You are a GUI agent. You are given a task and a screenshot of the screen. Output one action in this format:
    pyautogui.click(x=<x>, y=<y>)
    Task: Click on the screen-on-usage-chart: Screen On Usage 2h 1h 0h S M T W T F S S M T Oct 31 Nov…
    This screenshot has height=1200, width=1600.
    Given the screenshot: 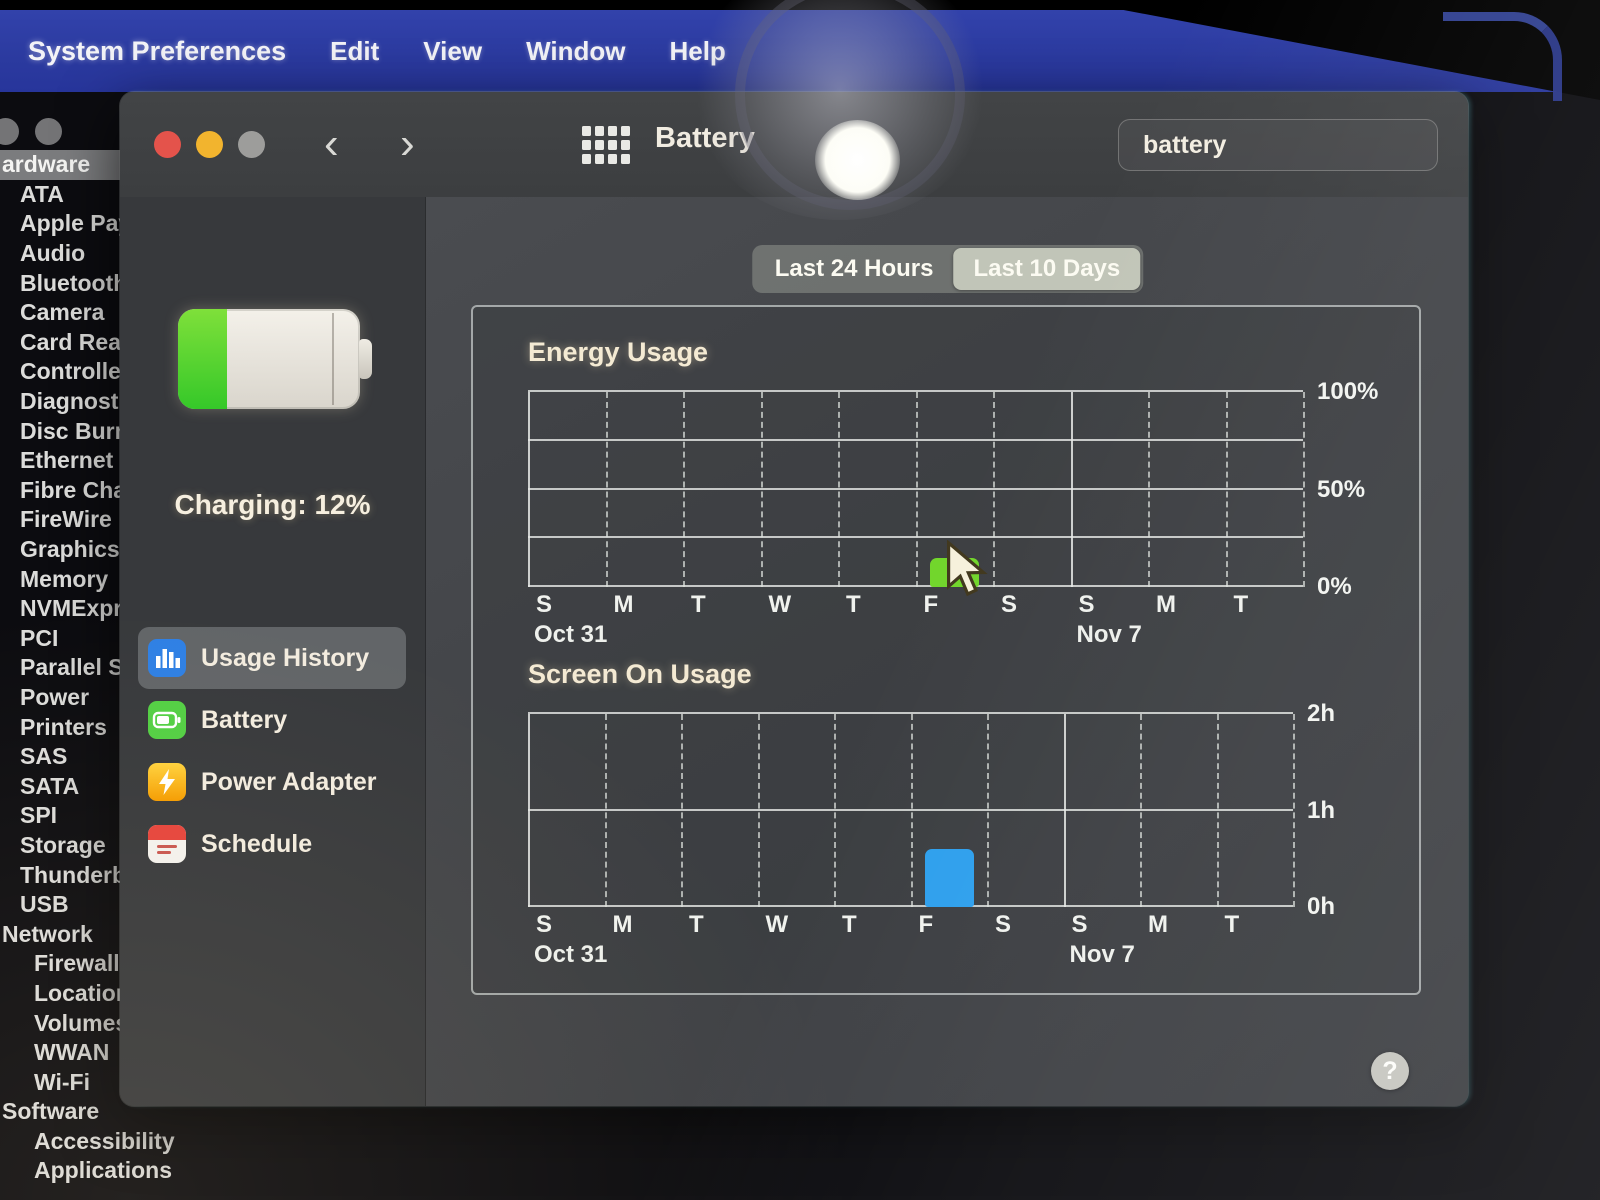 What is the action you would take?
    pyautogui.click(x=958, y=815)
    